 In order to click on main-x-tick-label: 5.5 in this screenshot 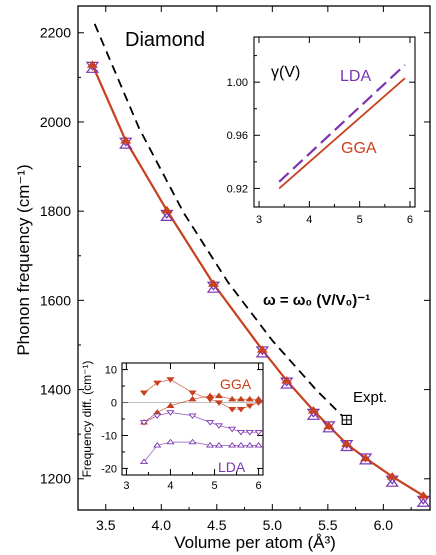, I will do `click(328, 525)`.